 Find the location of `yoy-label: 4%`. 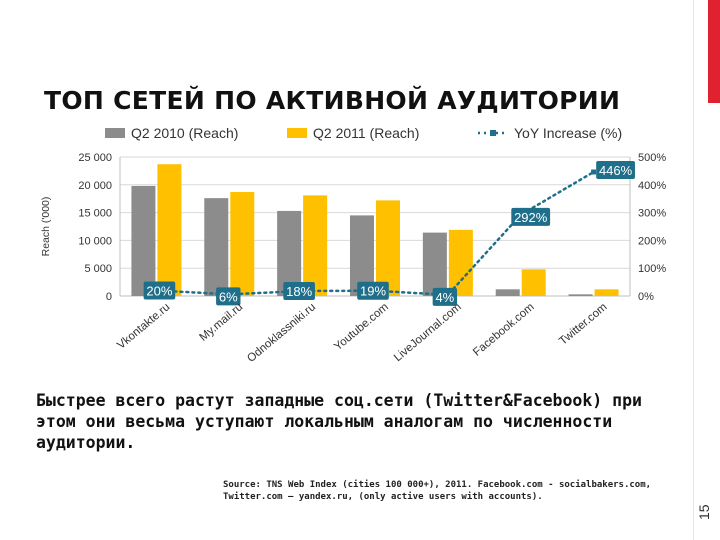

yoy-label: 4% is located at coordinates (444, 297).